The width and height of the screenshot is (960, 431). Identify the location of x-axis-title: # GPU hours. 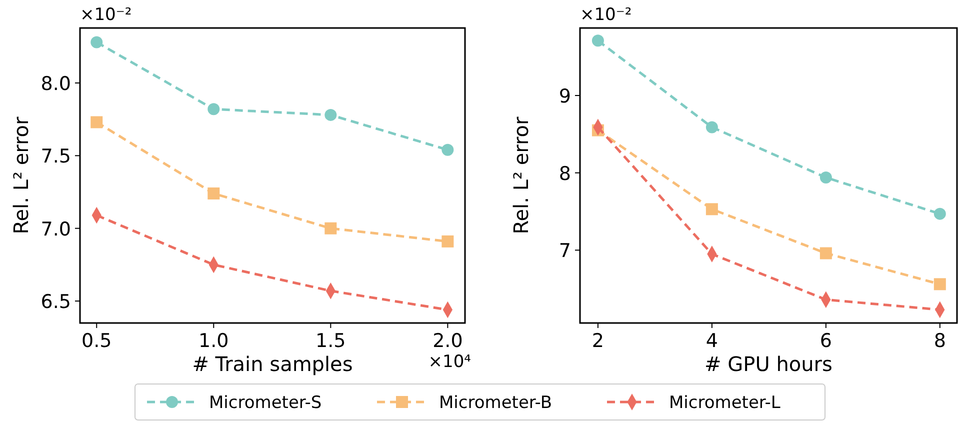
(768, 364).